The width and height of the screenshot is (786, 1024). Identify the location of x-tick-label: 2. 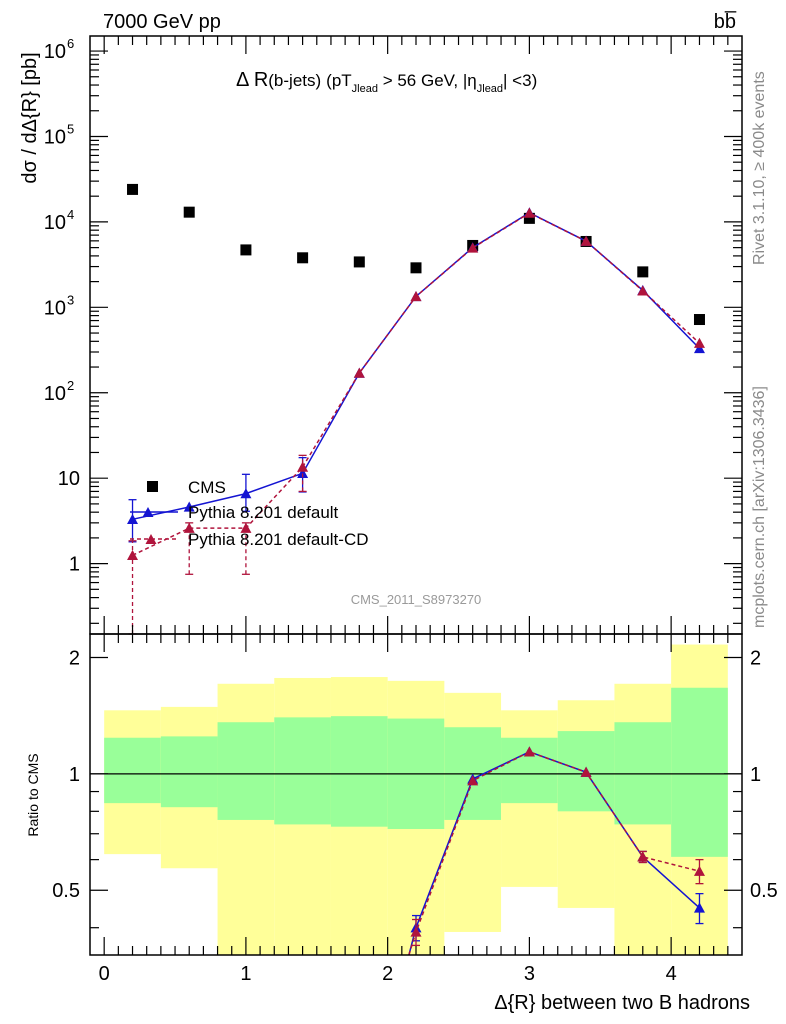
(387, 974).